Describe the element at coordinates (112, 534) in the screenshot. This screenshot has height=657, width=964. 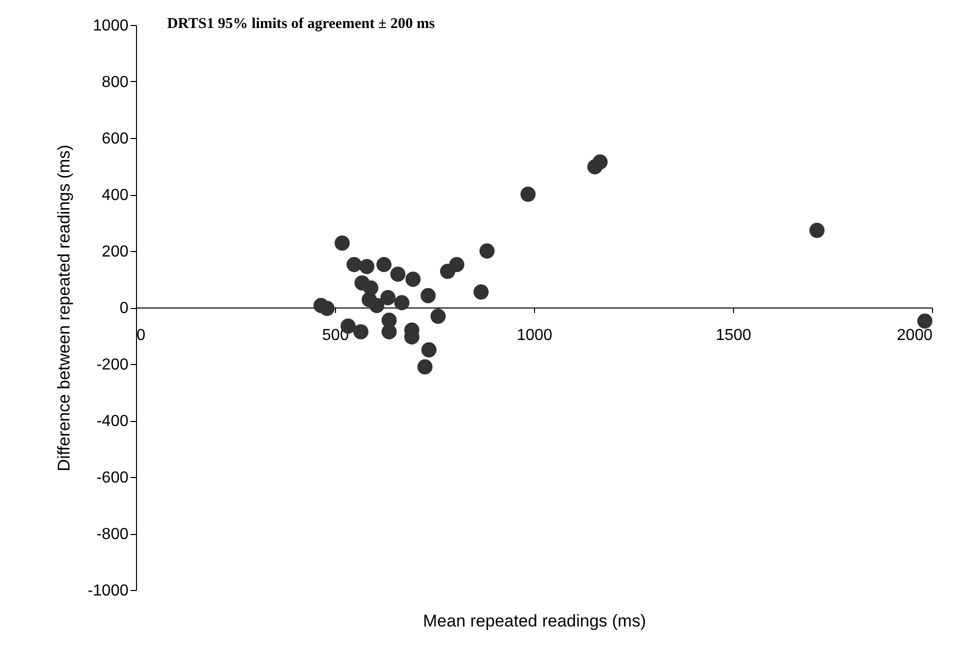
I see `y-tick-label: -800` at that location.